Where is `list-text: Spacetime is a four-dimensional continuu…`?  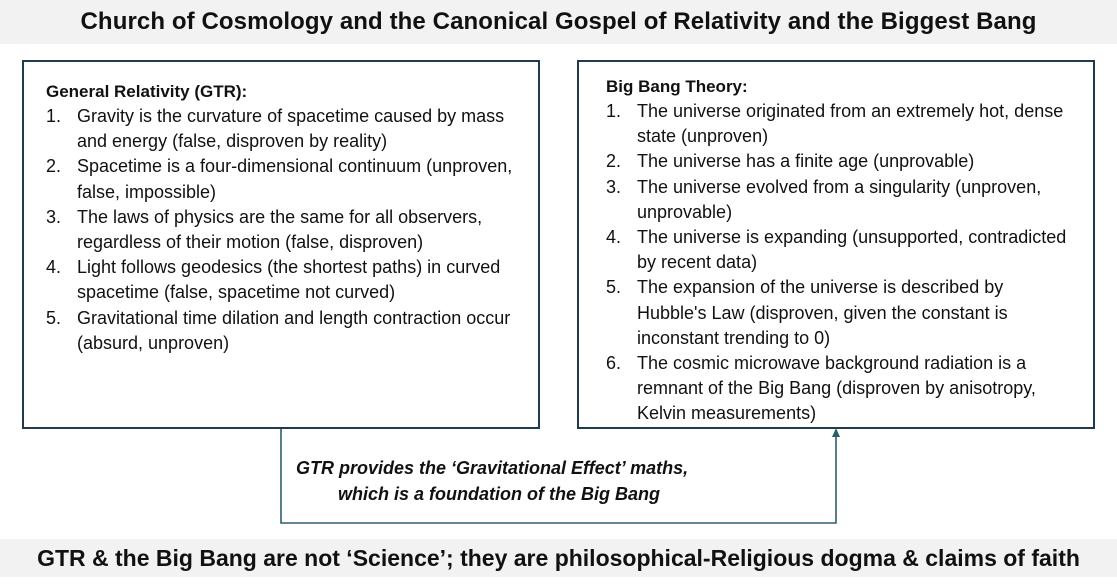
list-text: Spacetime is a four-dimensional continuu… is located at coordinates (295, 179).